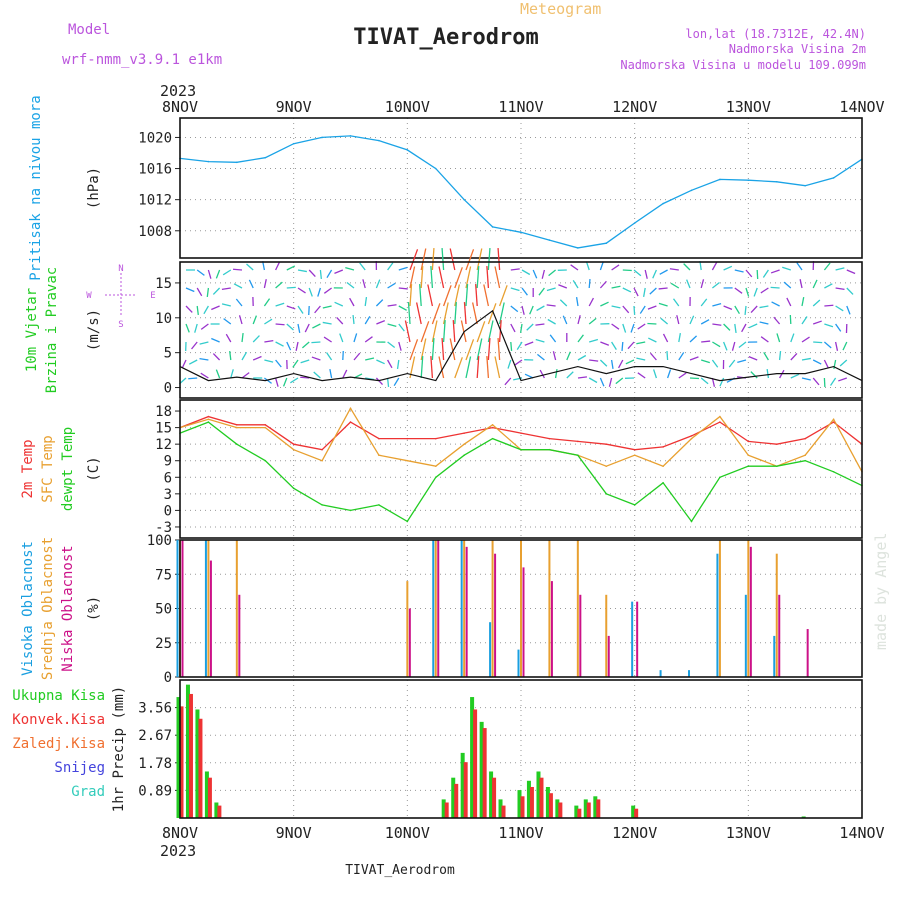  What do you see at coordinates (180, 107) in the screenshot?
I see `time-tick-top: 8NOV` at bounding box center [180, 107].